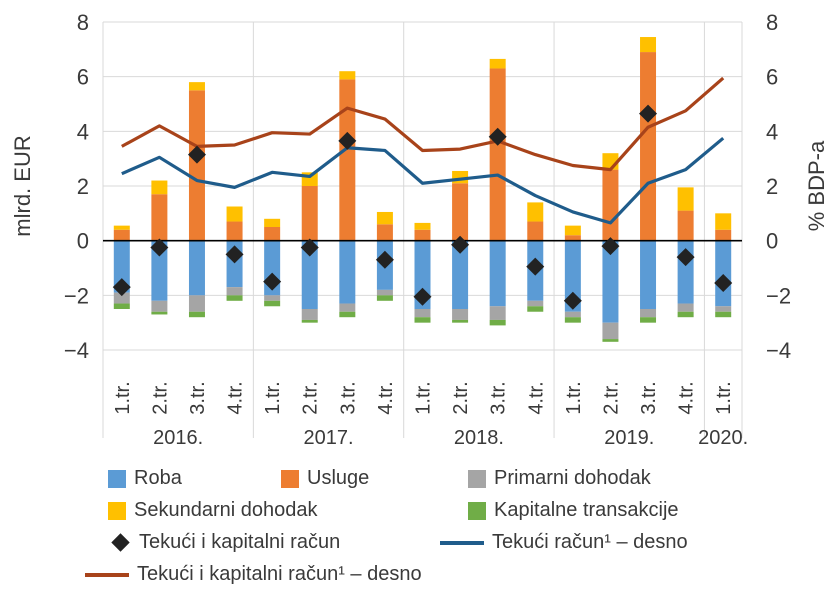  What do you see at coordinates (778, 350) in the screenshot?
I see `y-tick-label-right: −4` at bounding box center [778, 350].